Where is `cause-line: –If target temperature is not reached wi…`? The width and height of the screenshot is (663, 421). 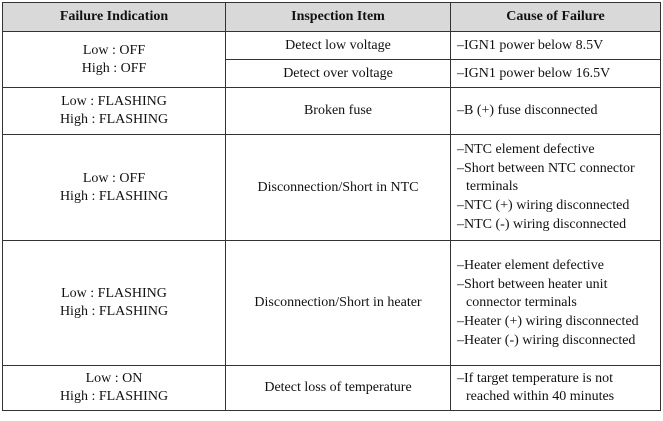 cause-line: –If target temperature is not reached wi… is located at coordinates (536, 387).